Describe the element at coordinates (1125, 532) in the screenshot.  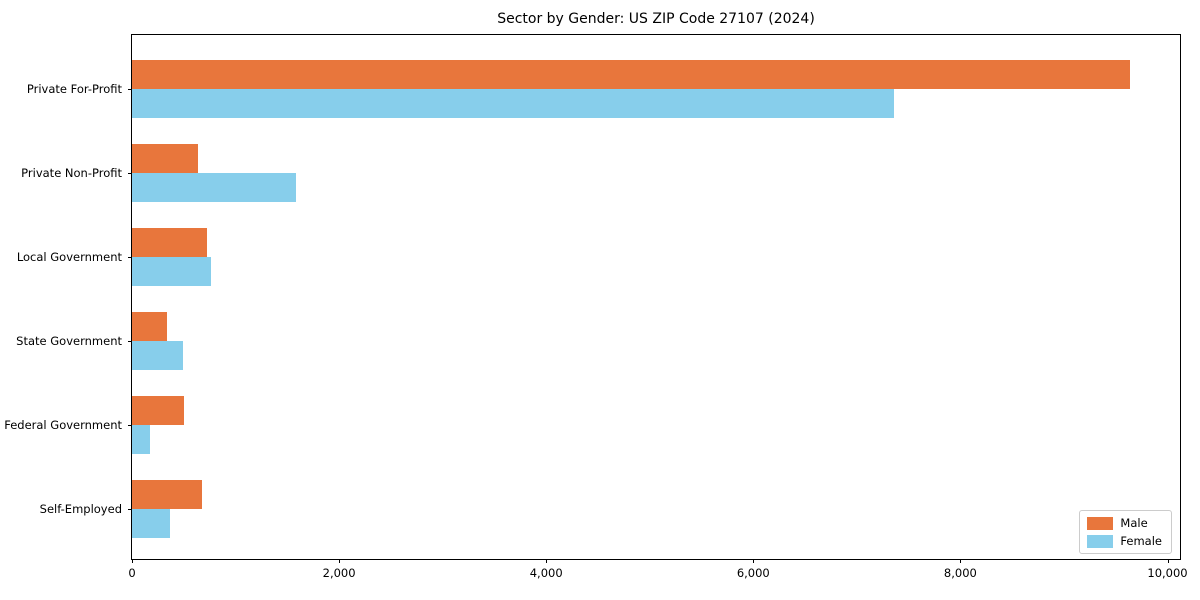
I see `legend: Male Female` at that location.